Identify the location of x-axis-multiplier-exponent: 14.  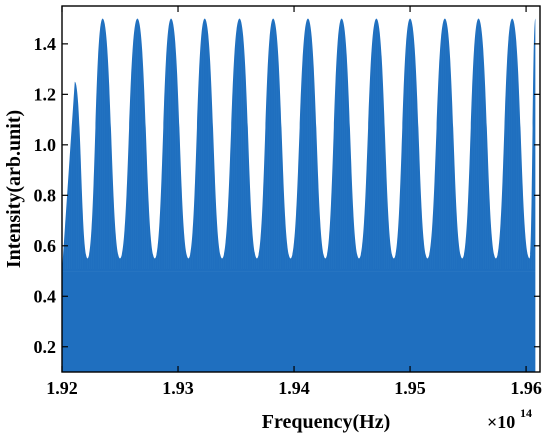
(526, 413).